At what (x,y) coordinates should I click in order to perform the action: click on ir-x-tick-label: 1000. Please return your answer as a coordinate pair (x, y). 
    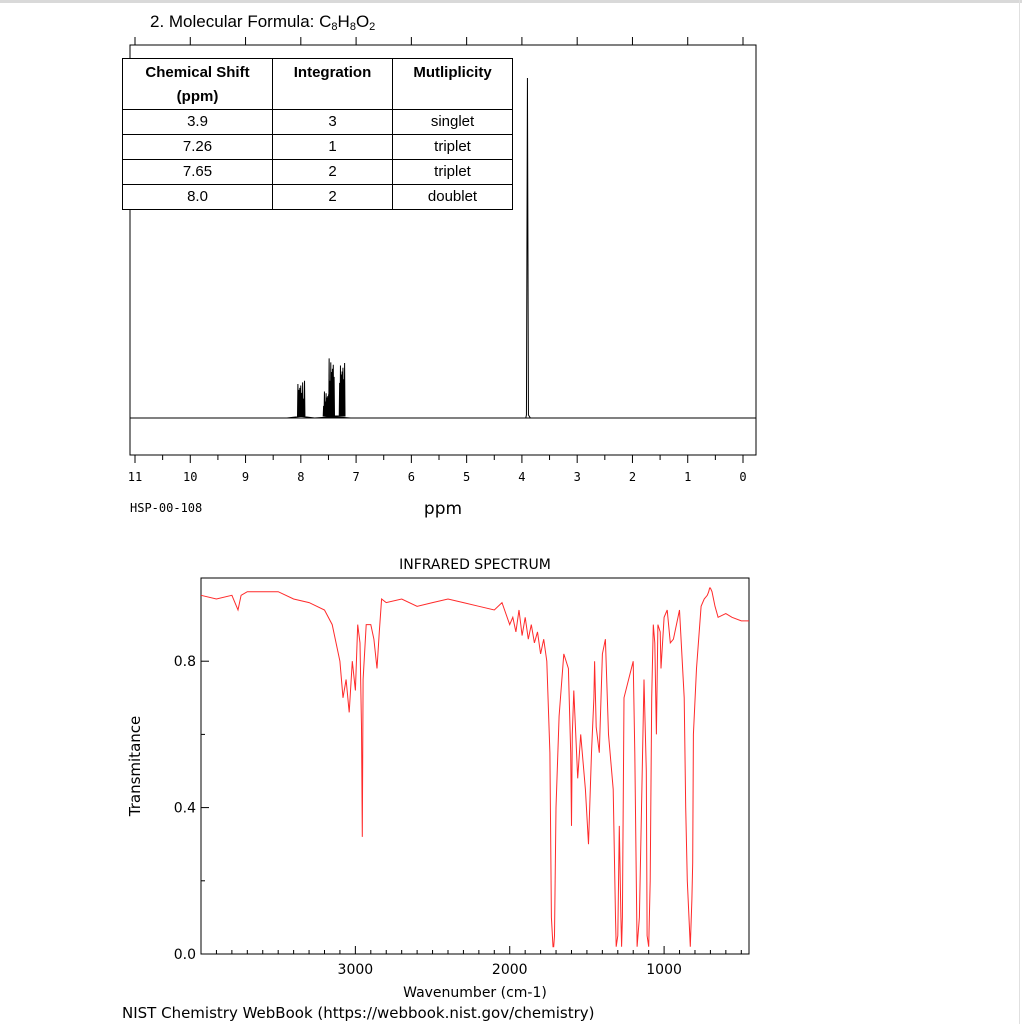
    Looking at the image, I should click on (664, 970).